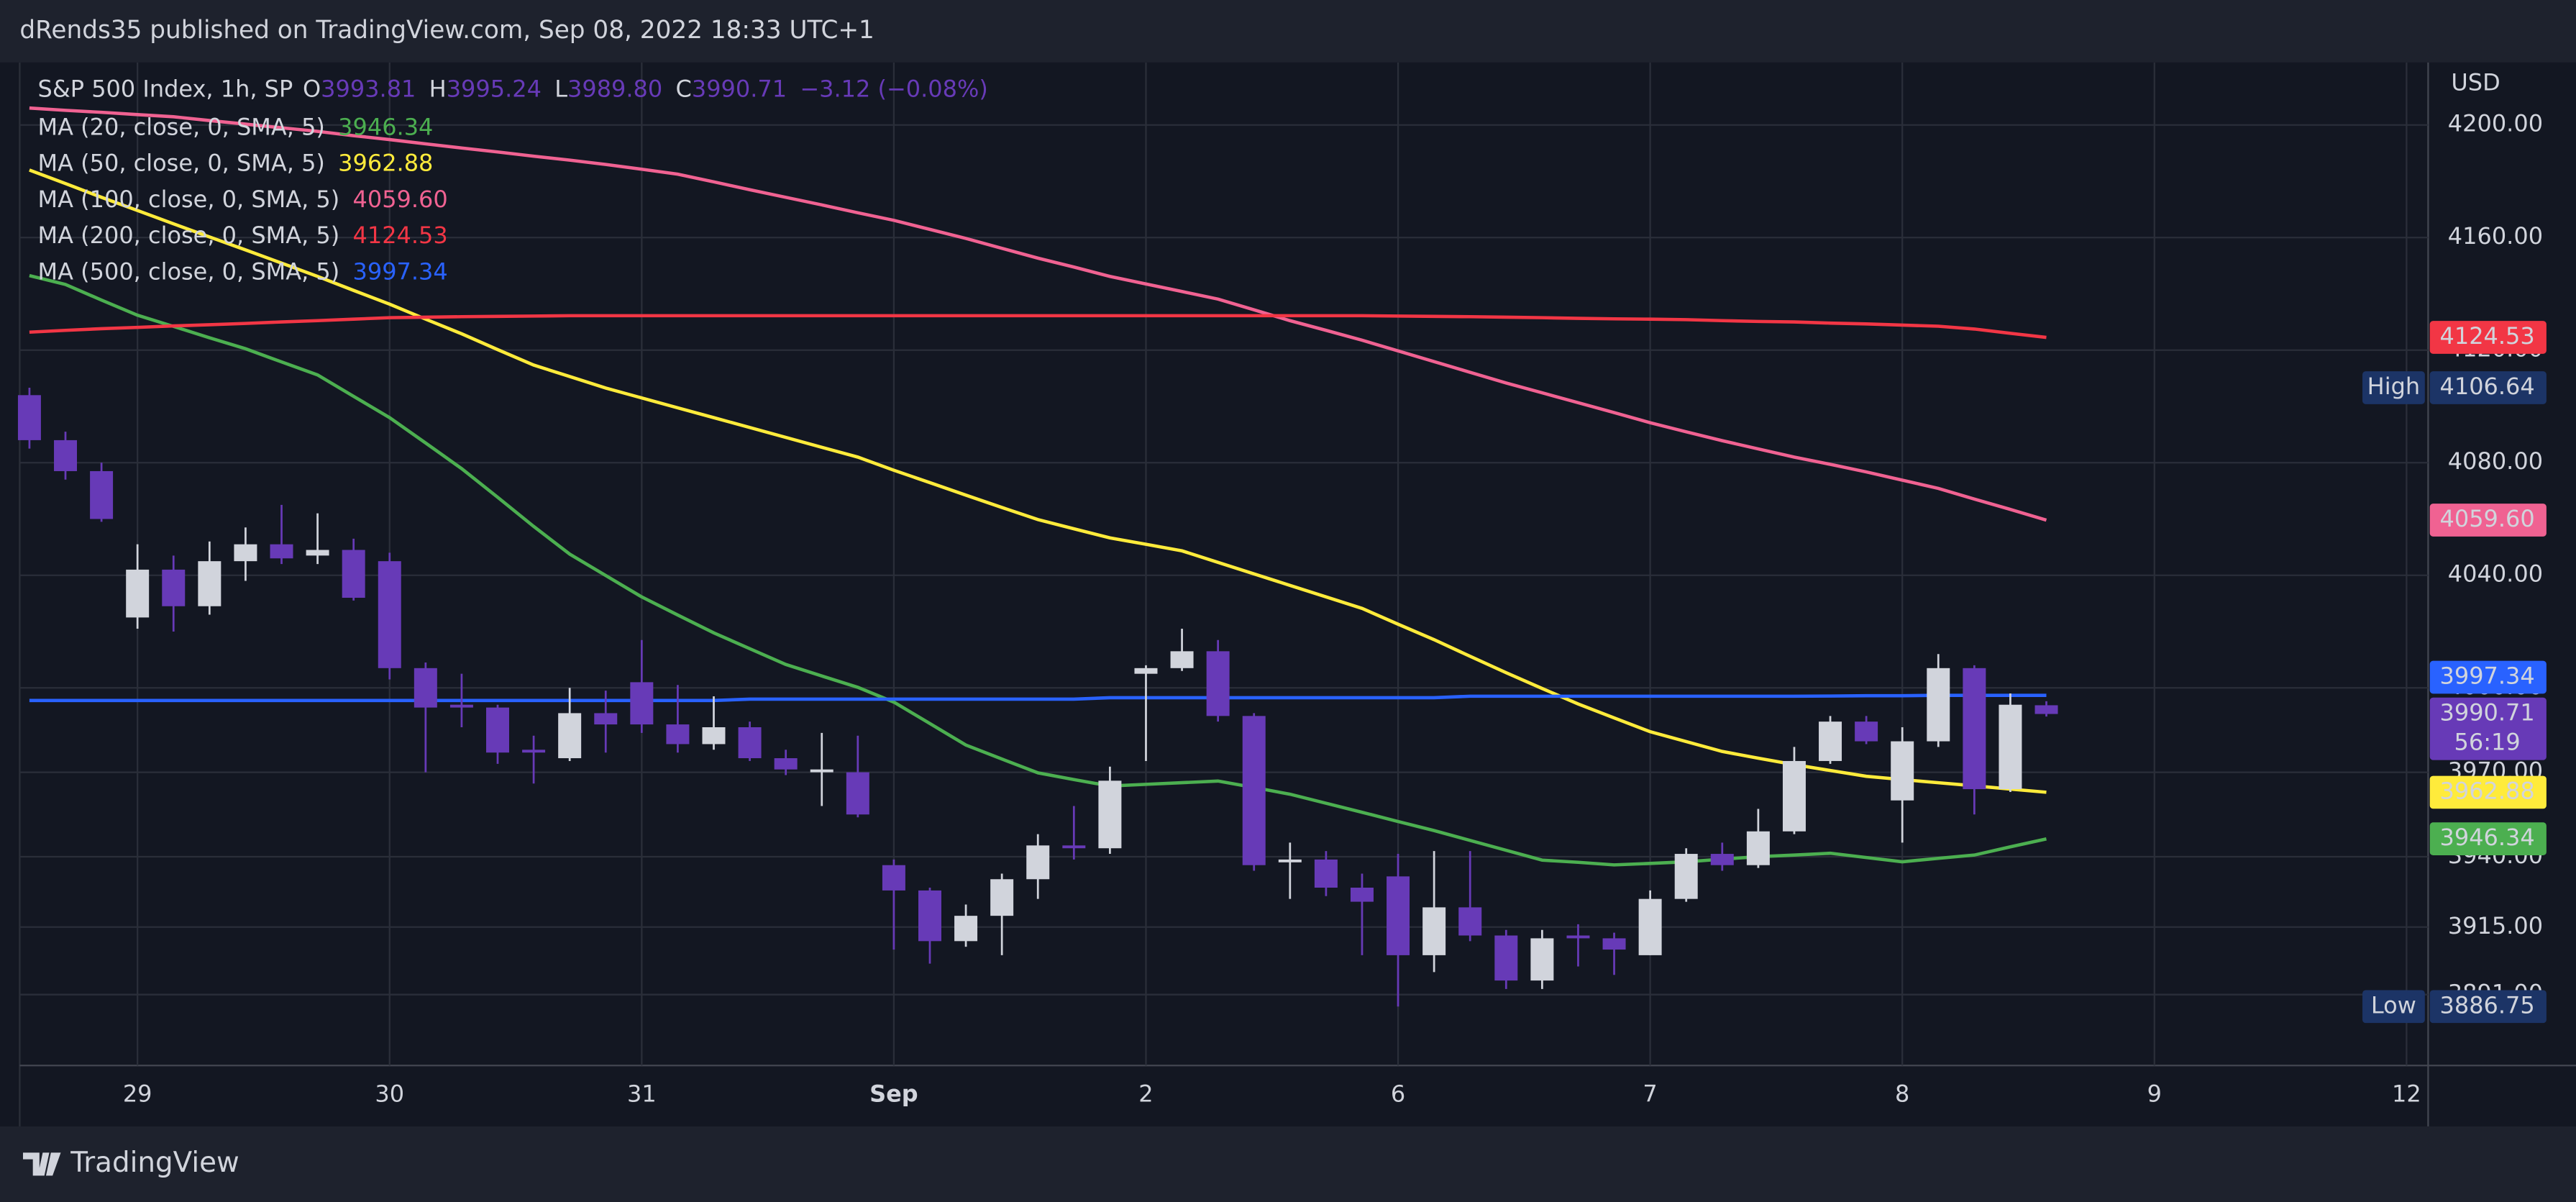  I want to click on ma-legend: MA (100, close, 0, SMA, 5) 4059.60, so click(243, 200).